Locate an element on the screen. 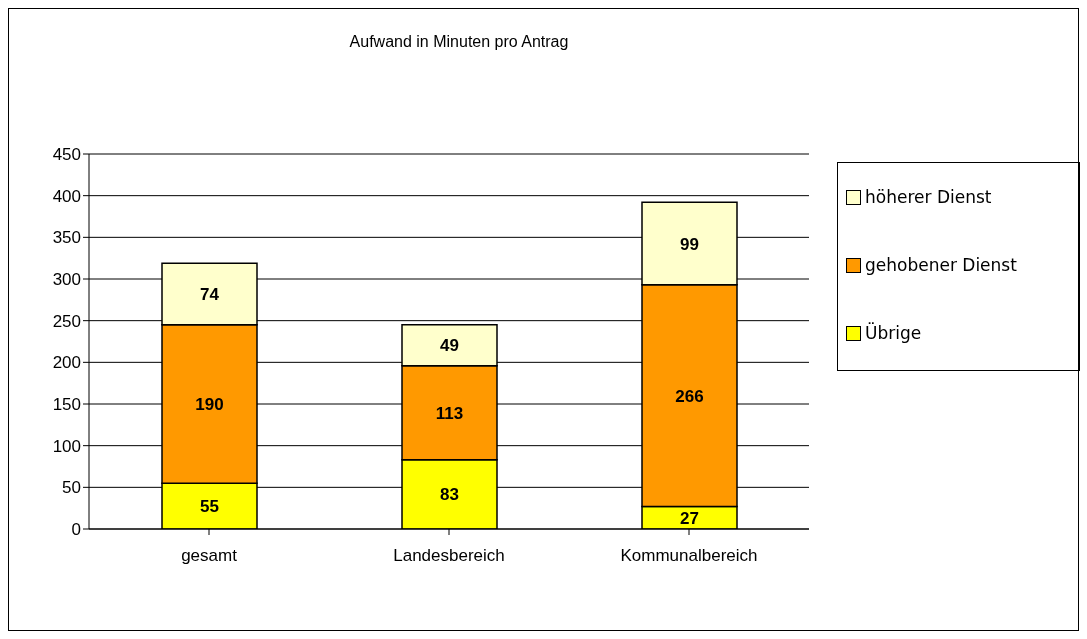 The image size is (1087, 639). y-tick-label: 200 is located at coordinates (66, 363).